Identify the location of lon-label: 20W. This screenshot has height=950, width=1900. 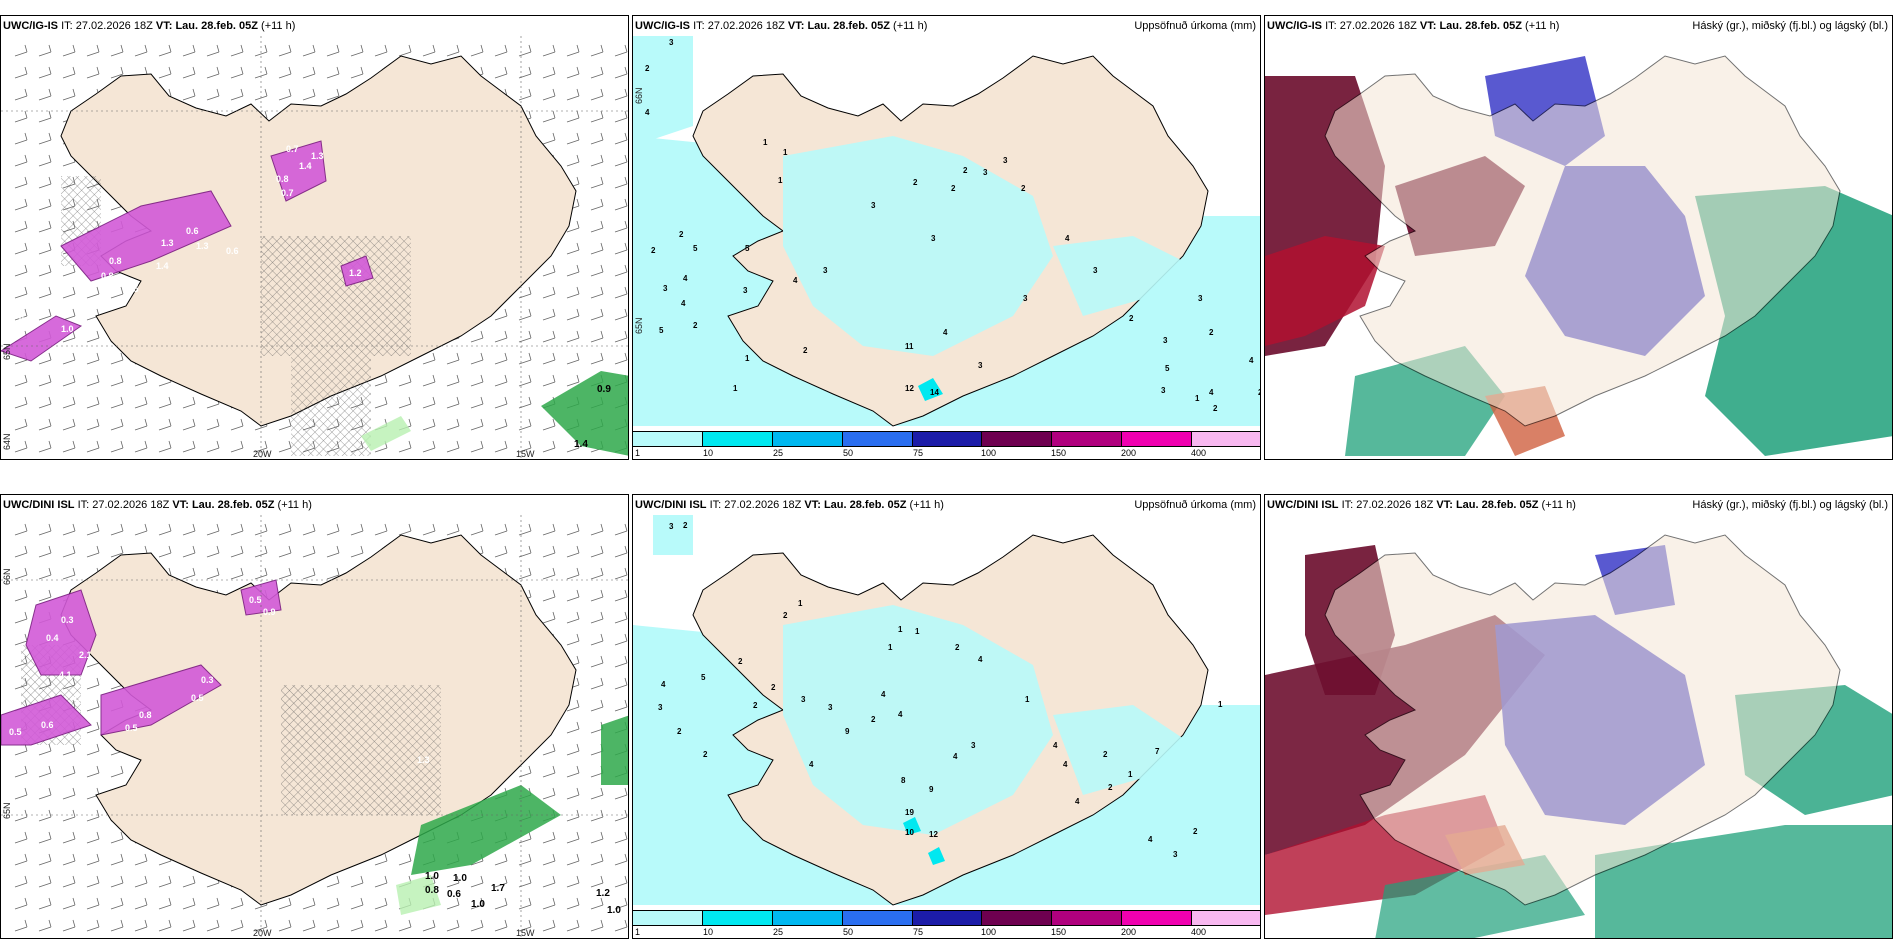
(262, 454).